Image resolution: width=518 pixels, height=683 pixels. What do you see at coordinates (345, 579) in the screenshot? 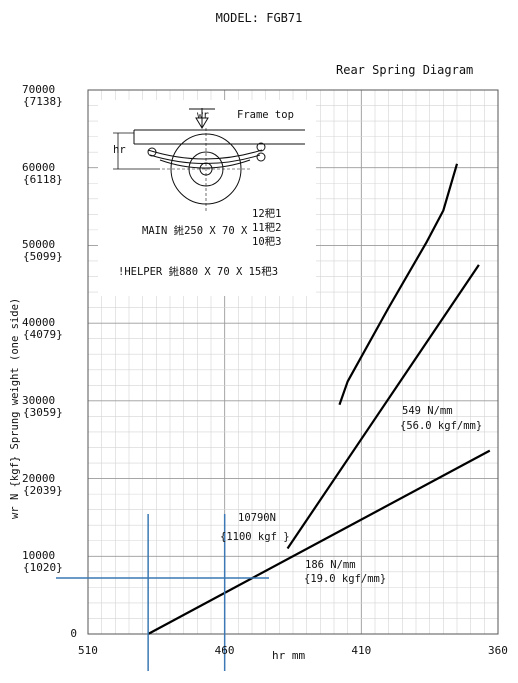
I see `rate-soft-kgf-label: {19.0 kgf/mm}` at bounding box center [345, 579].